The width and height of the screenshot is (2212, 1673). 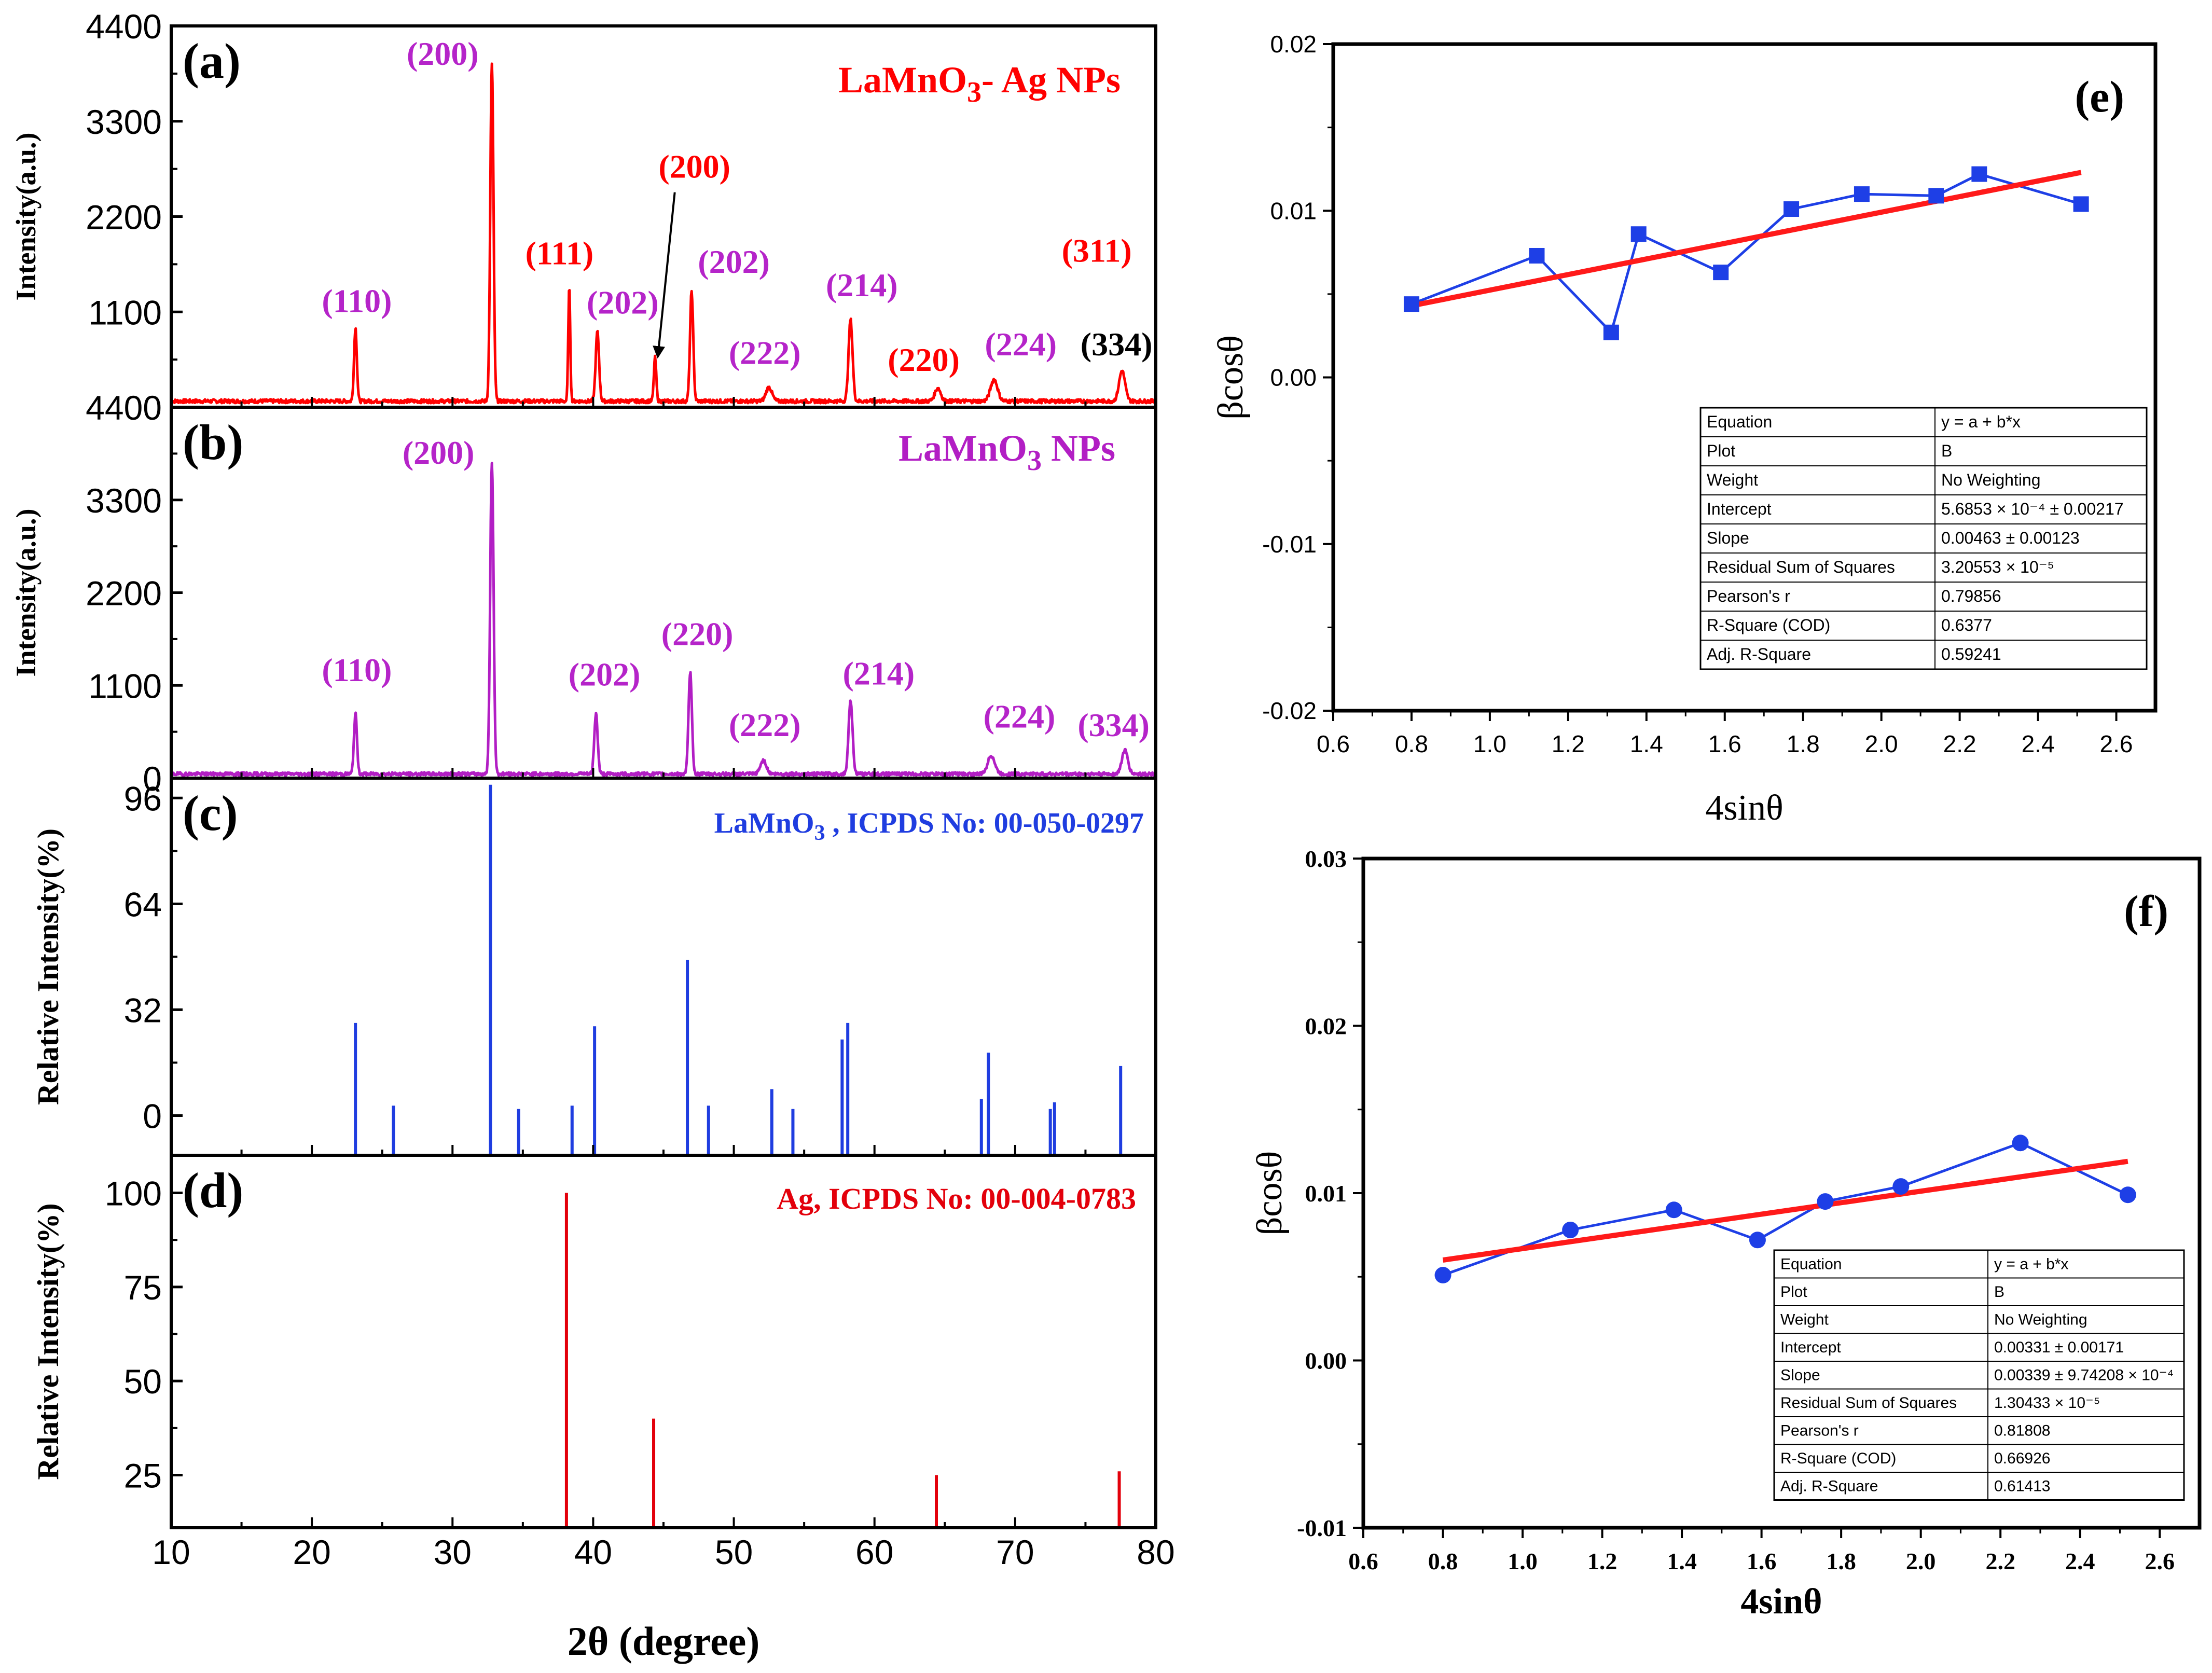 I want to click on x-tick-label: 1.2, so click(x=1602, y=1561).